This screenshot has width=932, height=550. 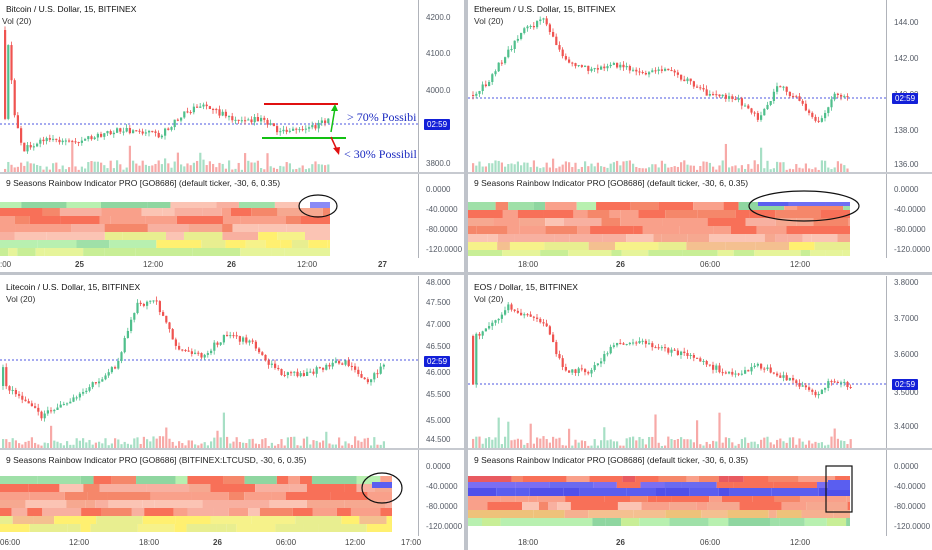 What do you see at coordinates (232, 173) in the screenshot?
I see `btc-pane-divider` at bounding box center [232, 173].